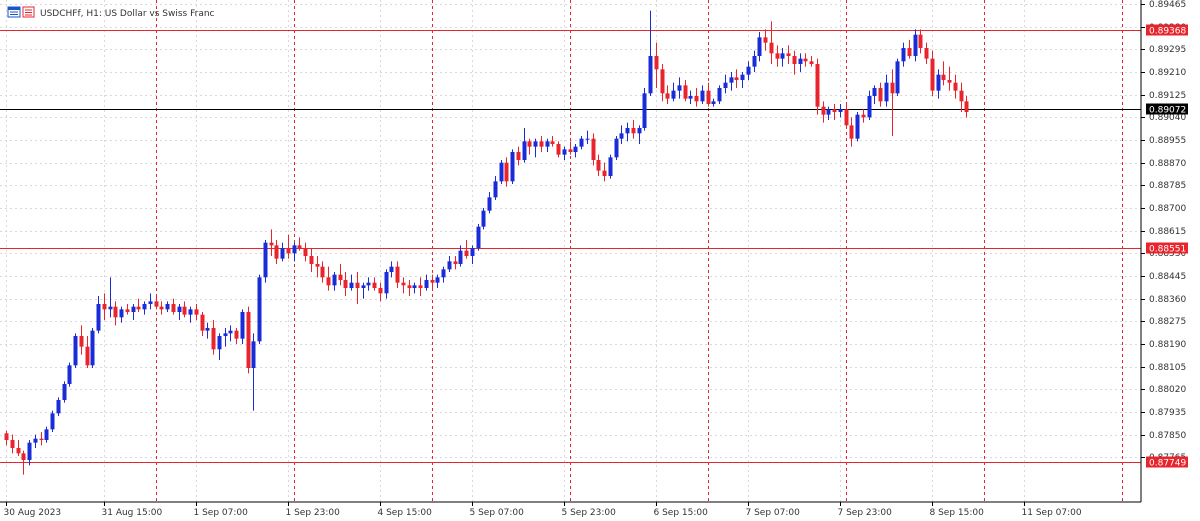 The width and height of the screenshot is (1200, 521). I want to click on y-tick-label: 0.88530, so click(1167, 254).